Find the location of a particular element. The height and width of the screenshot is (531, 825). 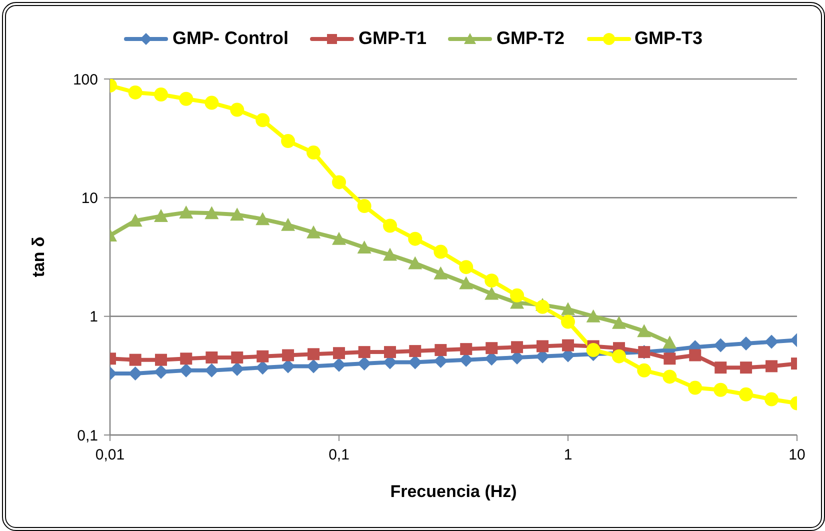

x-tick-label: 10 is located at coordinates (797, 455).